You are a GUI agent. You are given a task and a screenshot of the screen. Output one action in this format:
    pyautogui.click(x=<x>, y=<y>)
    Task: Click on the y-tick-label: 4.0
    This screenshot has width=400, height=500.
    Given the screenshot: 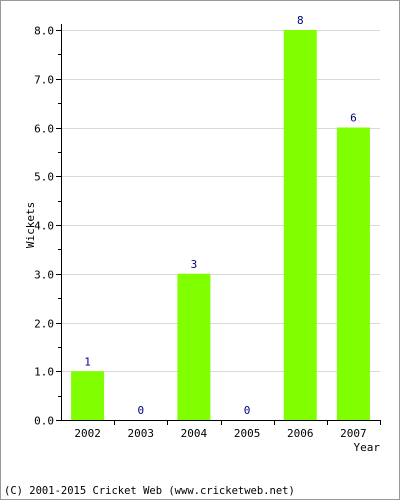 What is the action you would take?
    pyautogui.click(x=44, y=226)
    